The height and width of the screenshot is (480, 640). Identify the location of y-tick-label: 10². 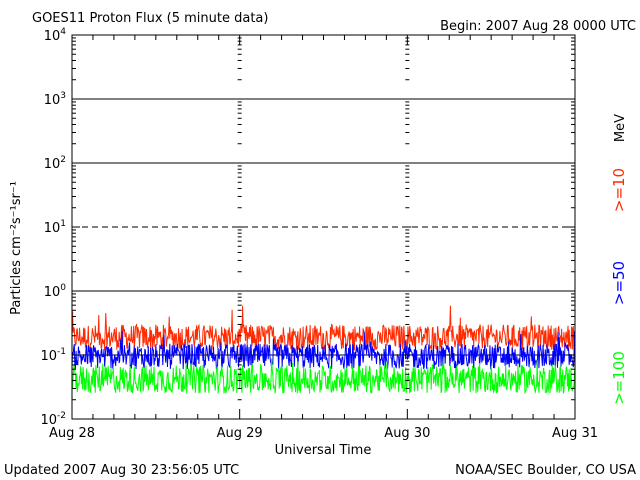
(55, 163).